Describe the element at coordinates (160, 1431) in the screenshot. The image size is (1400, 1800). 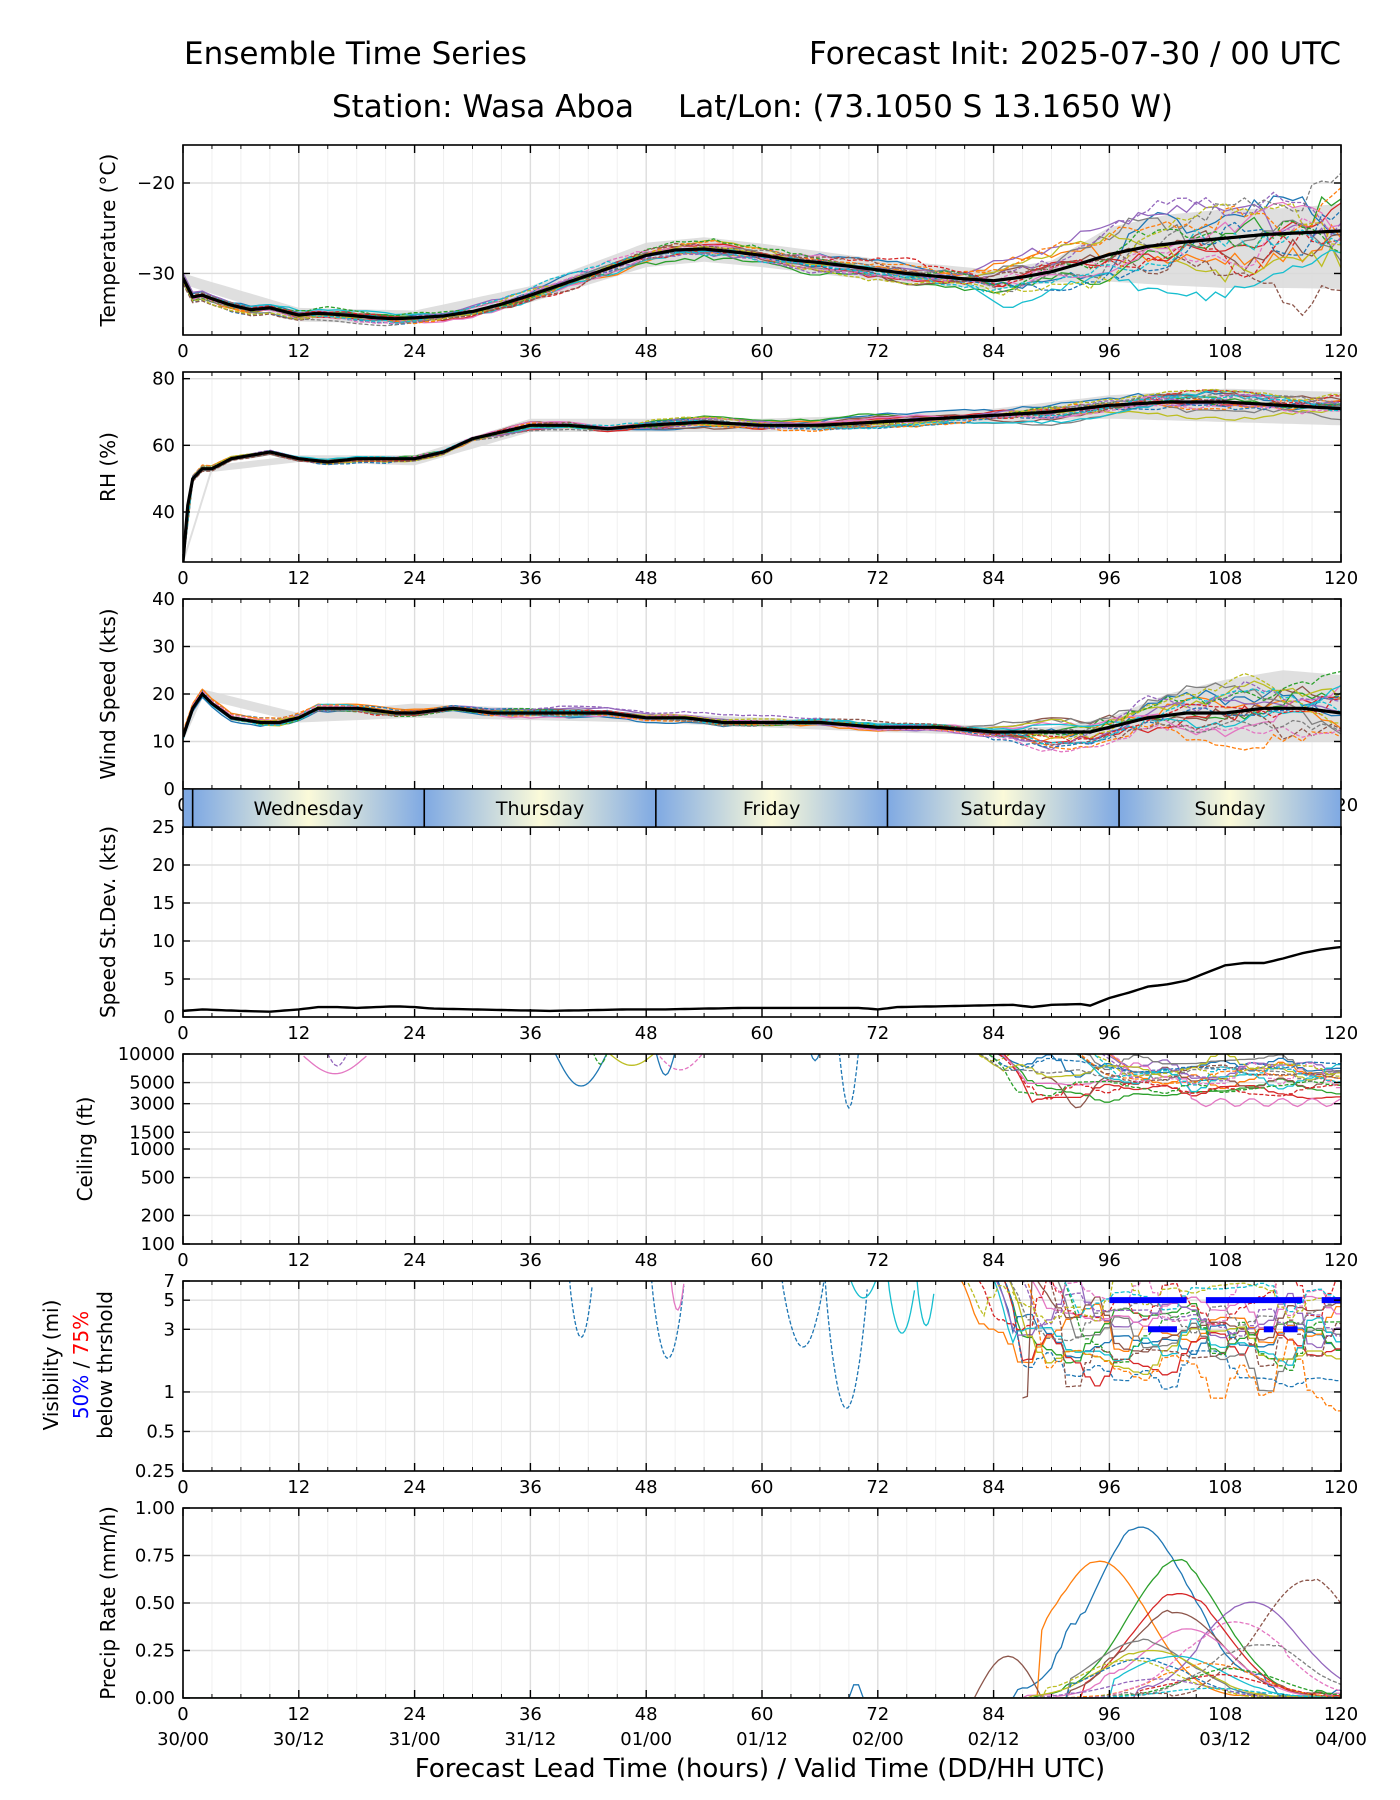
I see `y-tick-label: 0.5` at that location.